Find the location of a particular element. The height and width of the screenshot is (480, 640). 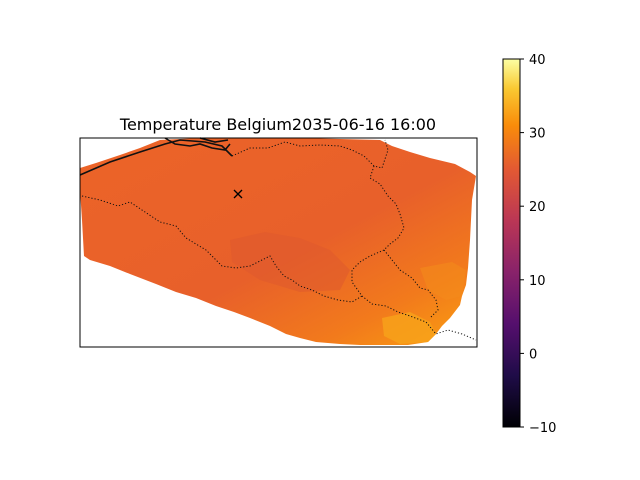

x-marker-icon is located at coordinates (238, 194).